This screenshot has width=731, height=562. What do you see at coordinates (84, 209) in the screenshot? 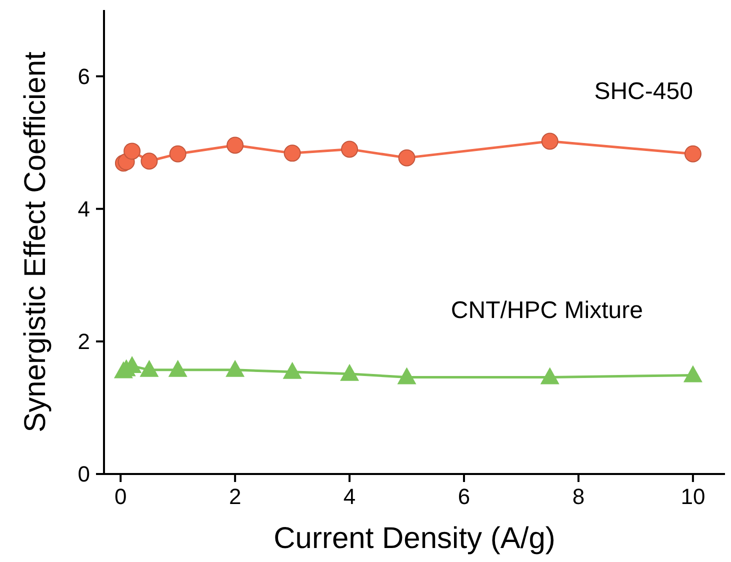
I see `y-tick-label: 4` at bounding box center [84, 209].